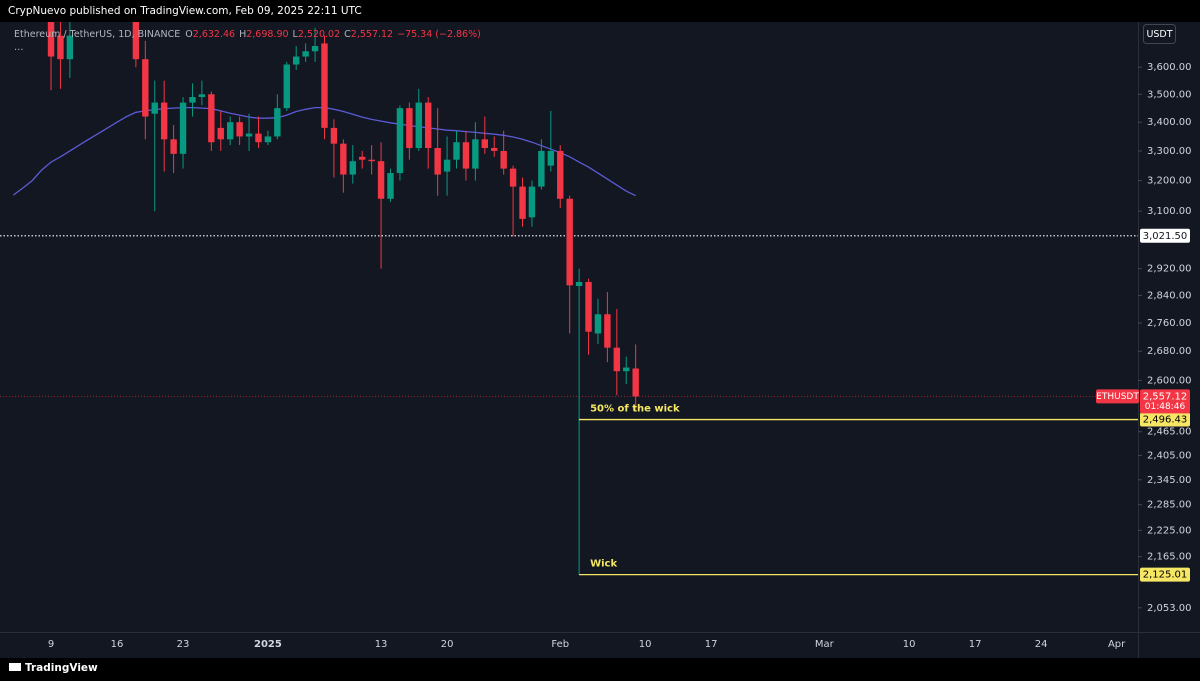 This screenshot has width=1200, height=681. Describe the element at coordinates (1169, 480) in the screenshot. I see `y-tick-label: 2,345.00` at that location.